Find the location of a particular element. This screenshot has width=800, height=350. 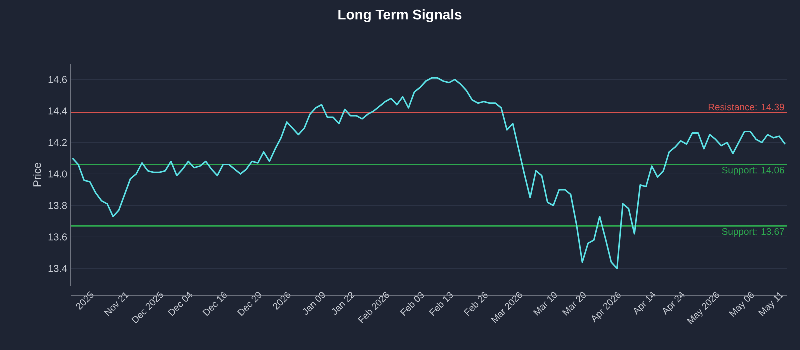

ref-line-label: Support: 13.67 is located at coordinates (753, 232).